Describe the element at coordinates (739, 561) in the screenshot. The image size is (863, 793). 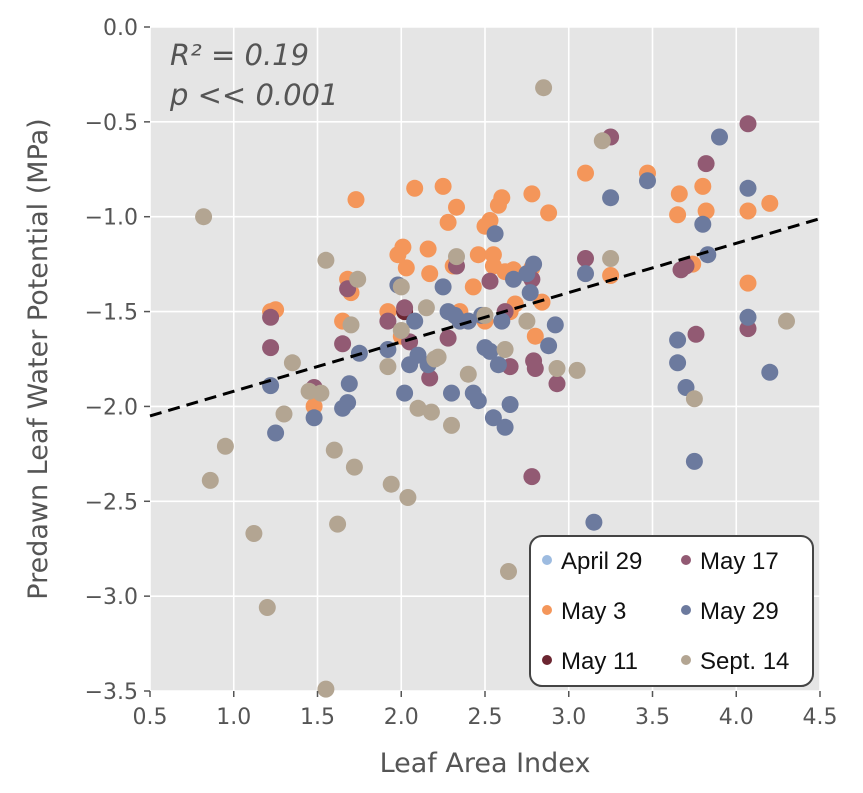
I see `legend-label: May 17` at that location.